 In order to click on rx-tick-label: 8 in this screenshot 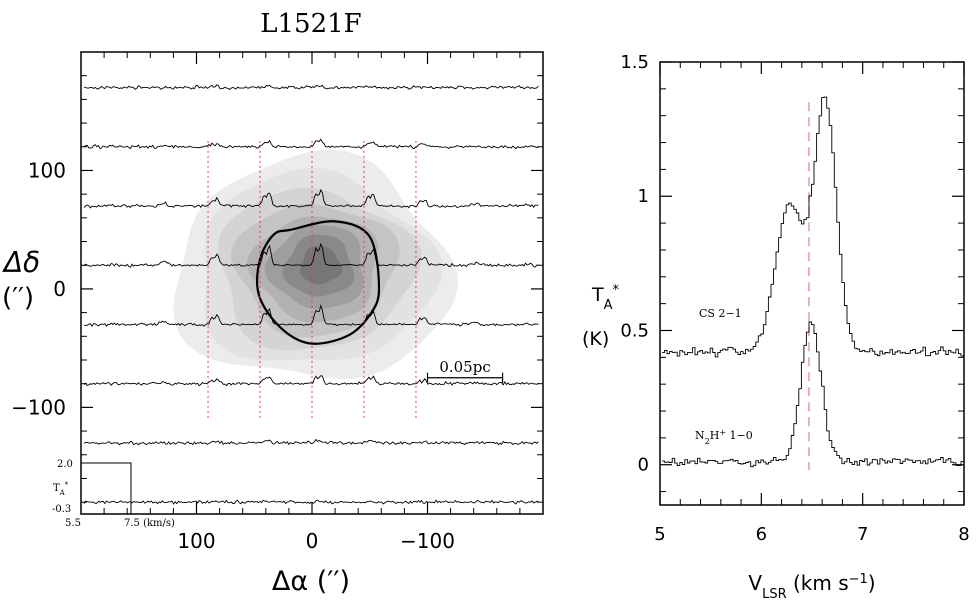, I will do `click(963, 534)`.